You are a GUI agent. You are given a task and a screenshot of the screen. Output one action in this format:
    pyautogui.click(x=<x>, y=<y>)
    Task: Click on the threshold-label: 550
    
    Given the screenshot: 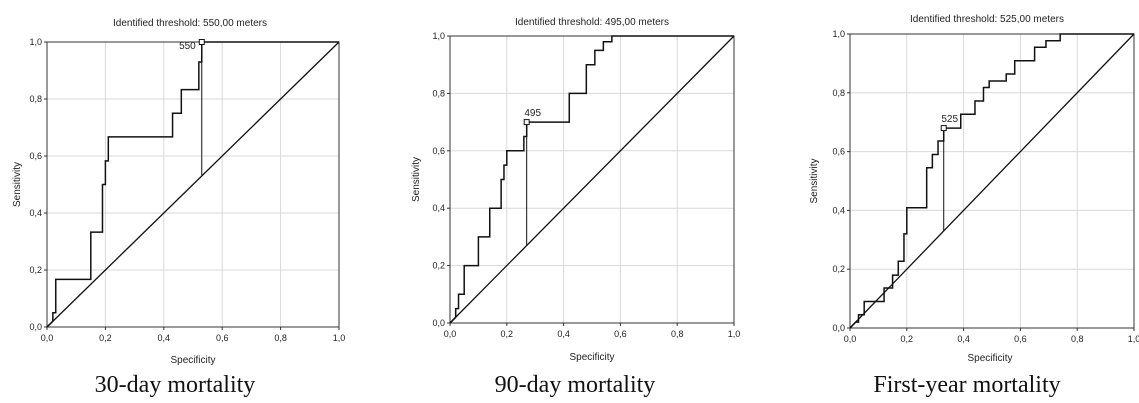 What is the action you would take?
    pyautogui.click(x=187, y=46)
    